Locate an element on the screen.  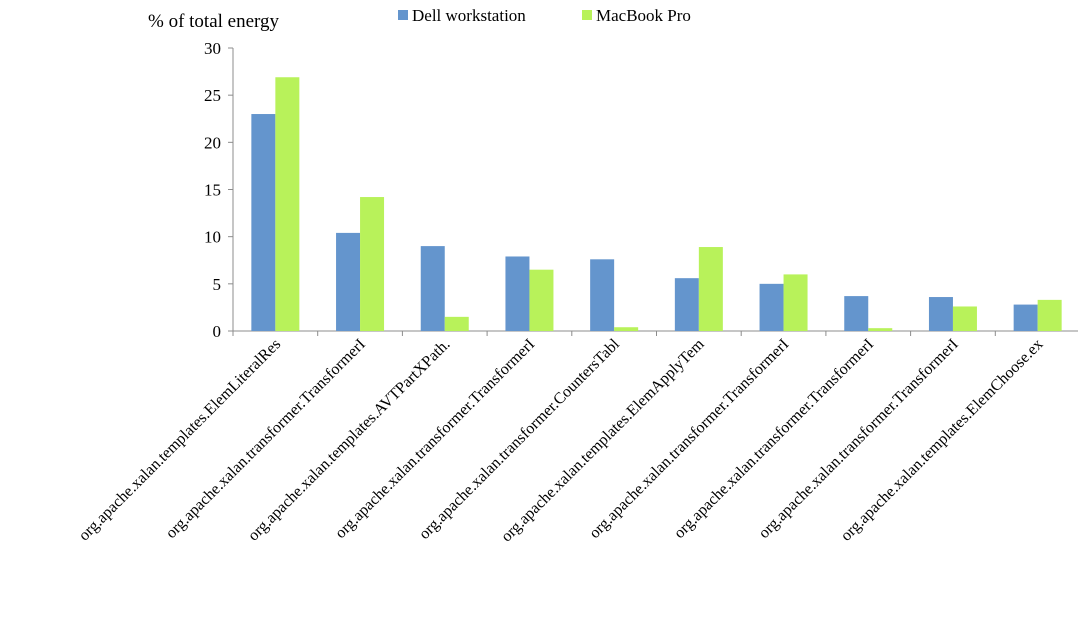
y-tick-label: 5 is located at coordinates (217, 284).